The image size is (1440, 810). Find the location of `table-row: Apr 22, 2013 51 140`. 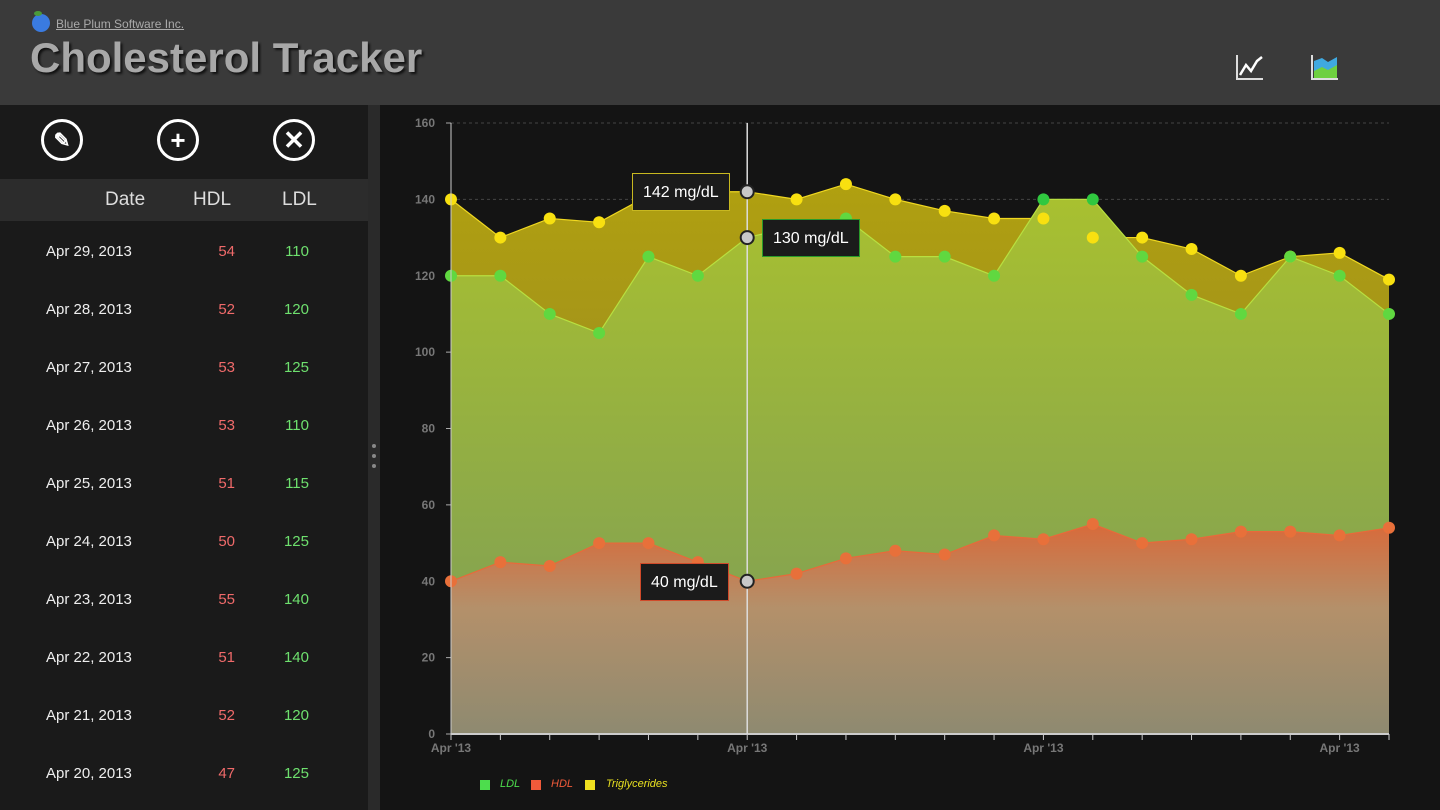

table-row: Apr 22, 2013 51 140 is located at coordinates (184, 657).